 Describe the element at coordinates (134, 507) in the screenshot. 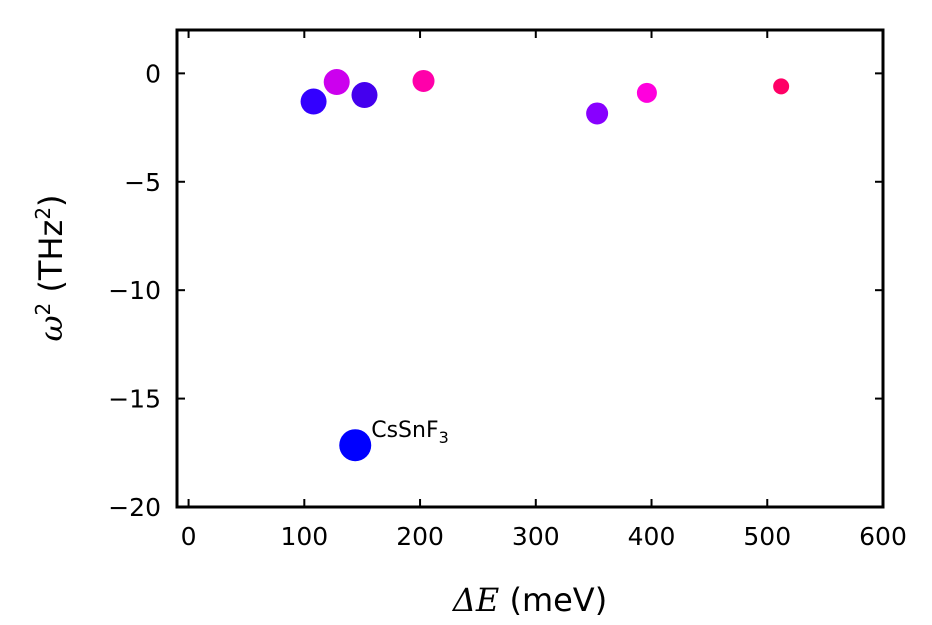

I see `y-tick-label: −20` at that location.